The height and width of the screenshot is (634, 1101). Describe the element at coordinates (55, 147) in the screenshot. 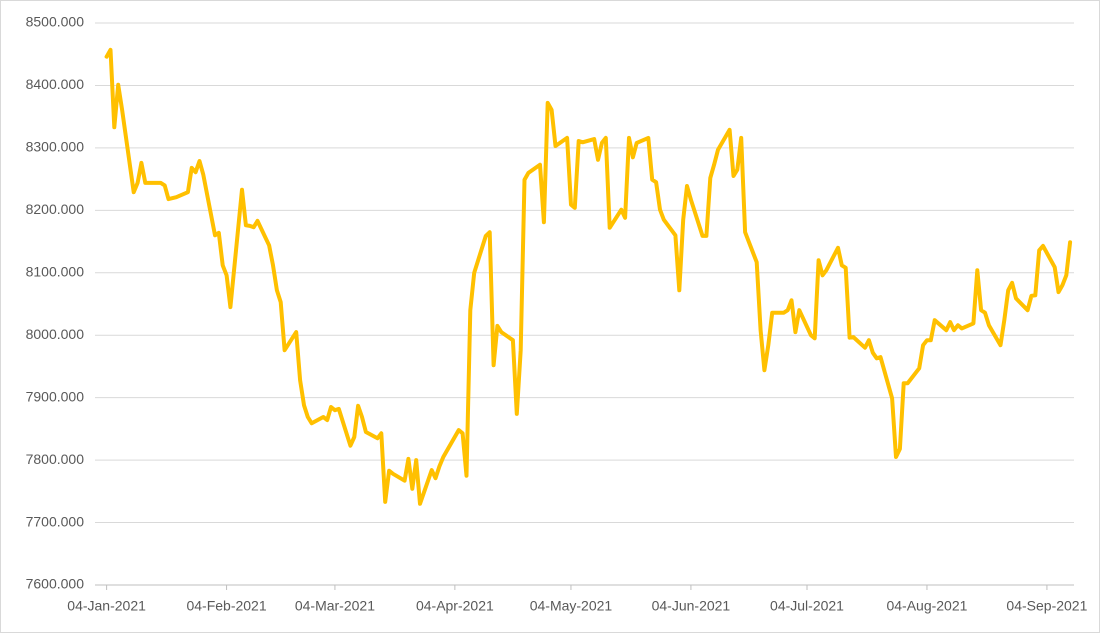

I see `y-tick-label: 8300.000` at that location.